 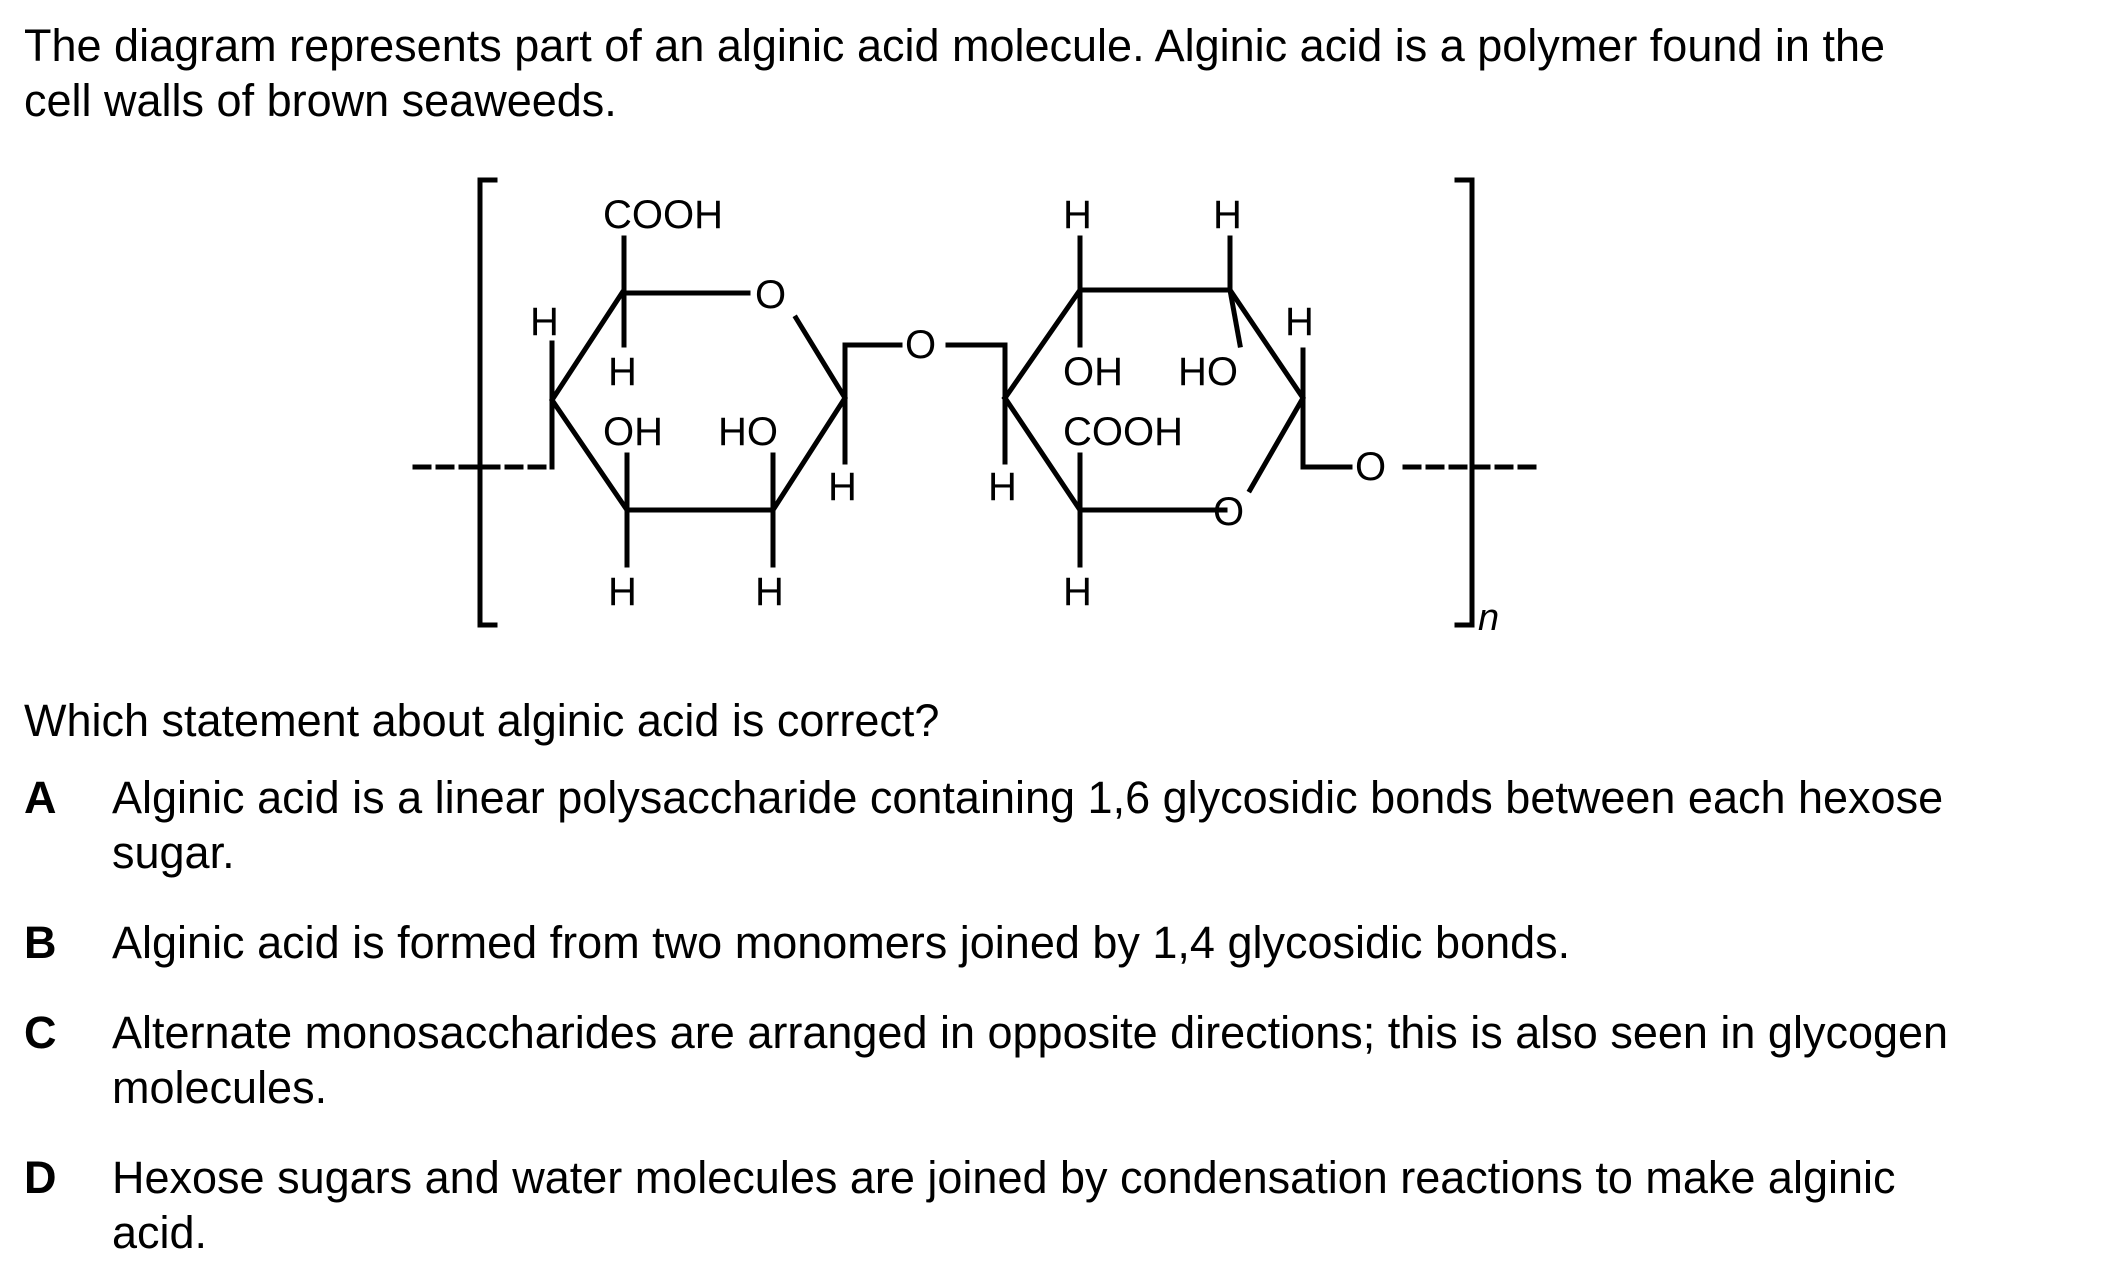 What do you see at coordinates (842, 487) in the screenshot?
I see `label-h-c4-left: H` at bounding box center [842, 487].